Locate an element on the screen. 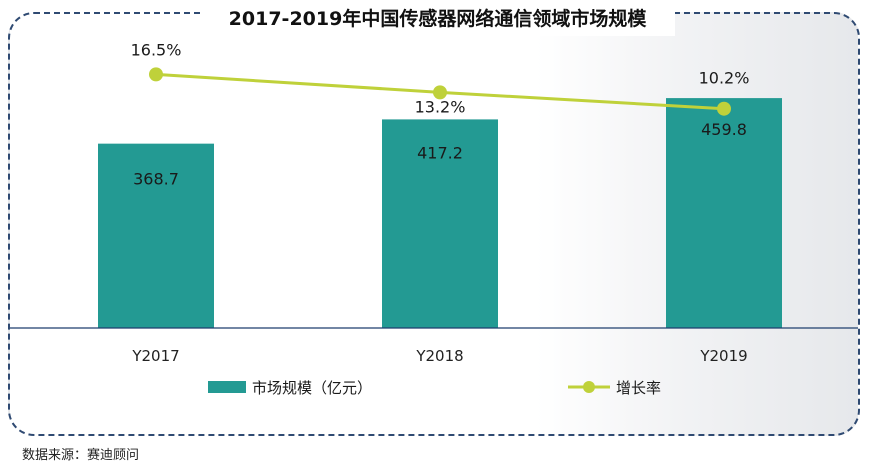 The width and height of the screenshot is (875, 465). growth-point-y2019 is located at coordinates (724, 108).